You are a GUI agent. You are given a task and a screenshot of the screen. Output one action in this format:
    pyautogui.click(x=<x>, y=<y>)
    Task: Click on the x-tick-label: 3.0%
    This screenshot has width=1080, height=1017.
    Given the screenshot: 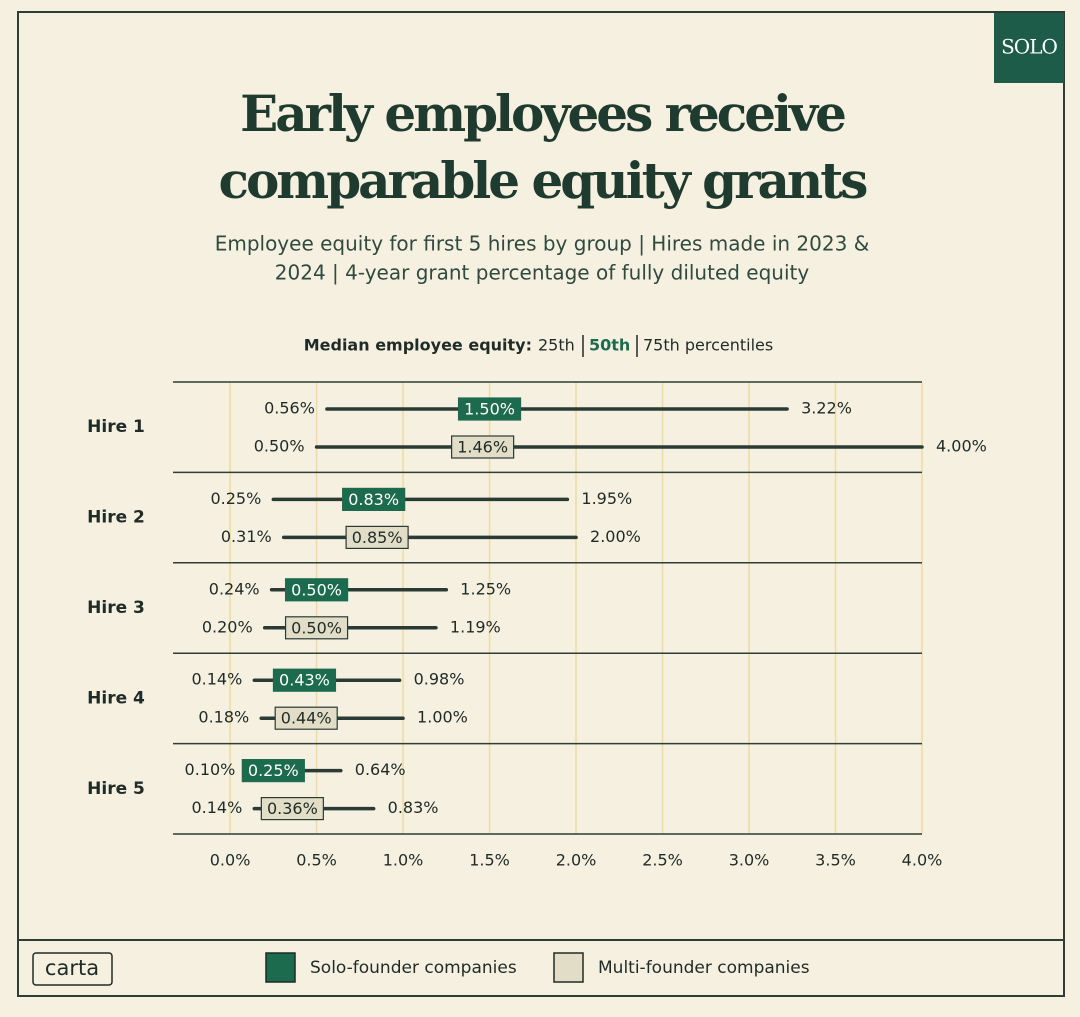 What is the action you would take?
    pyautogui.click(x=749, y=860)
    